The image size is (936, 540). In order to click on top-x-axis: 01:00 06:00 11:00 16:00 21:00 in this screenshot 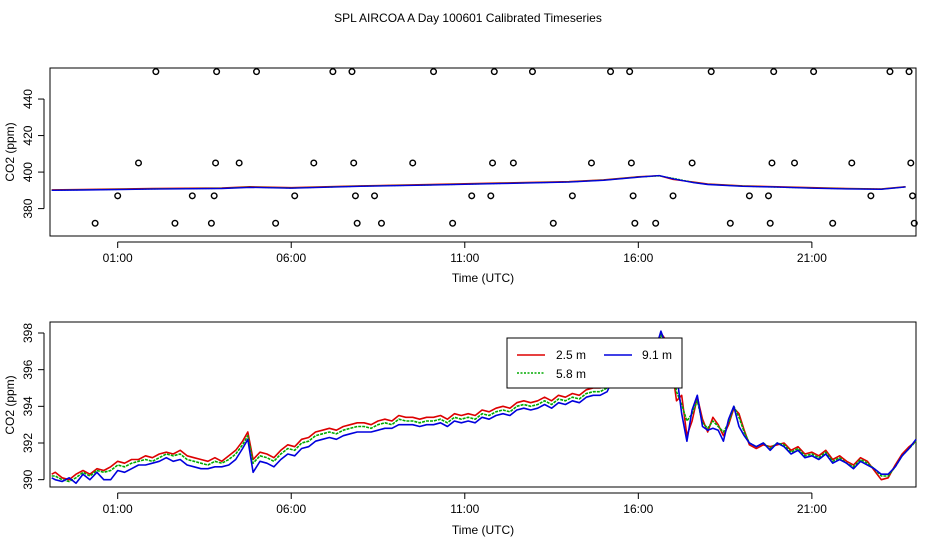, I will do `click(465, 253)`.